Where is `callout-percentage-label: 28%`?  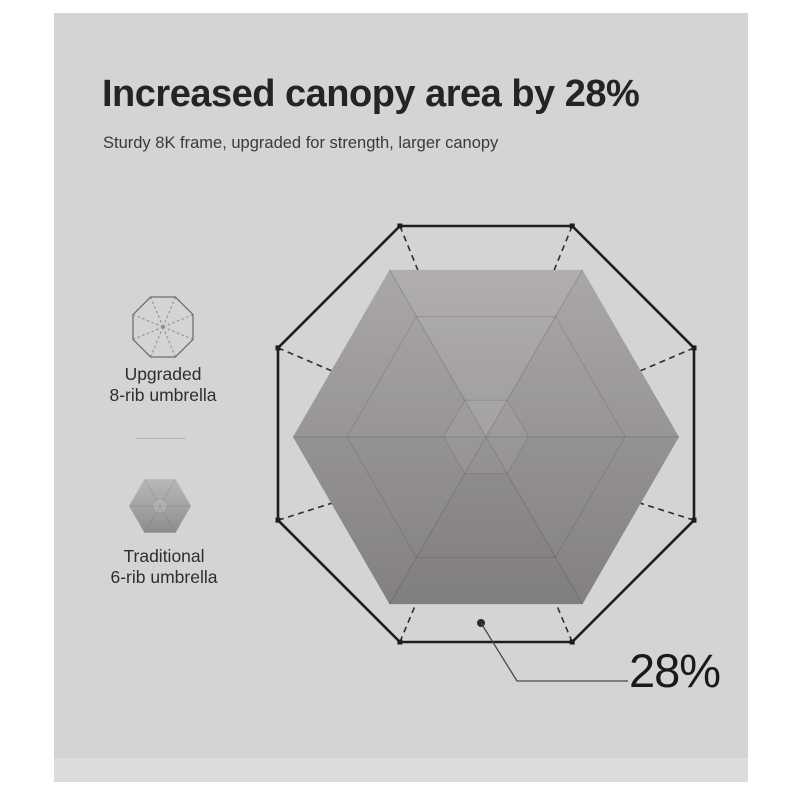 callout-percentage-label: 28% is located at coordinates (675, 670).